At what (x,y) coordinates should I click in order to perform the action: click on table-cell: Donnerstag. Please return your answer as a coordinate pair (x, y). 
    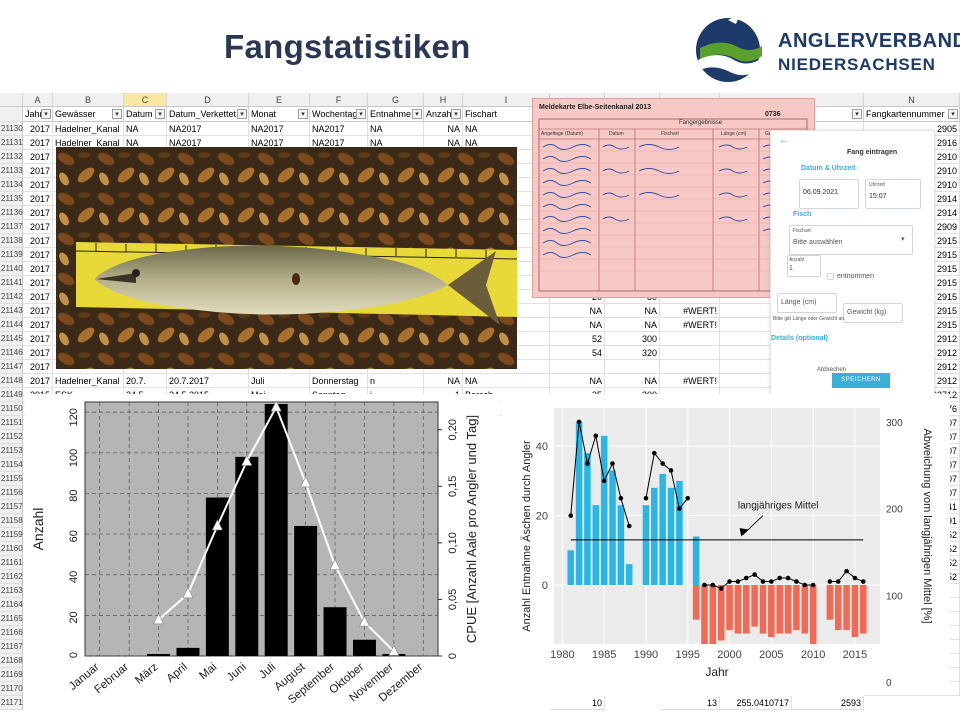
    Looking at the image, I should click on (339, 381).